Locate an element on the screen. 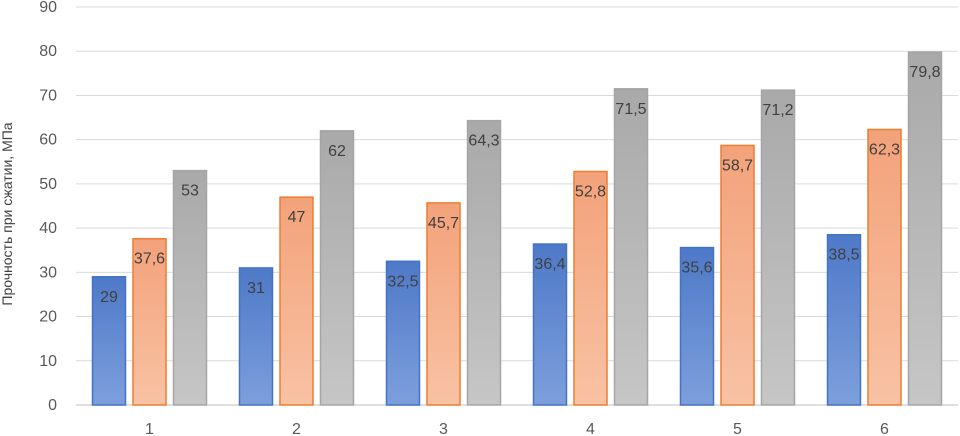  data-label: 53 is located at coordinates (190, 191).